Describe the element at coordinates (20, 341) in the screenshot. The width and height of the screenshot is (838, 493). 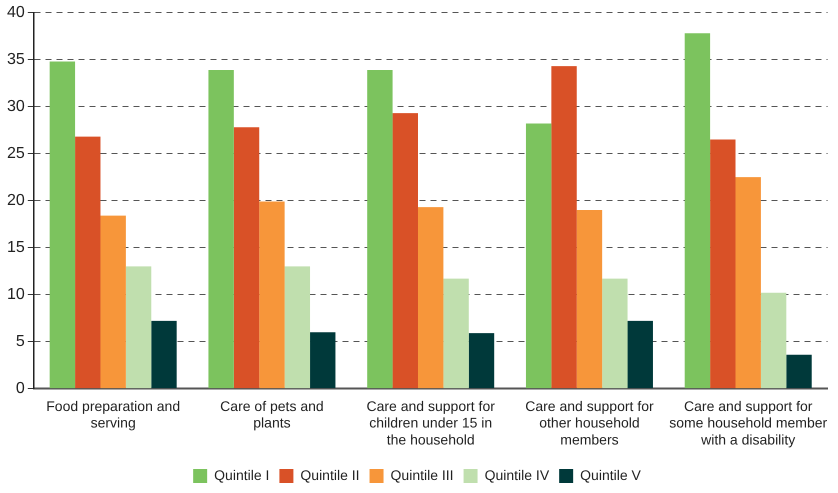
I see `y-tick-label: 5` at that location.